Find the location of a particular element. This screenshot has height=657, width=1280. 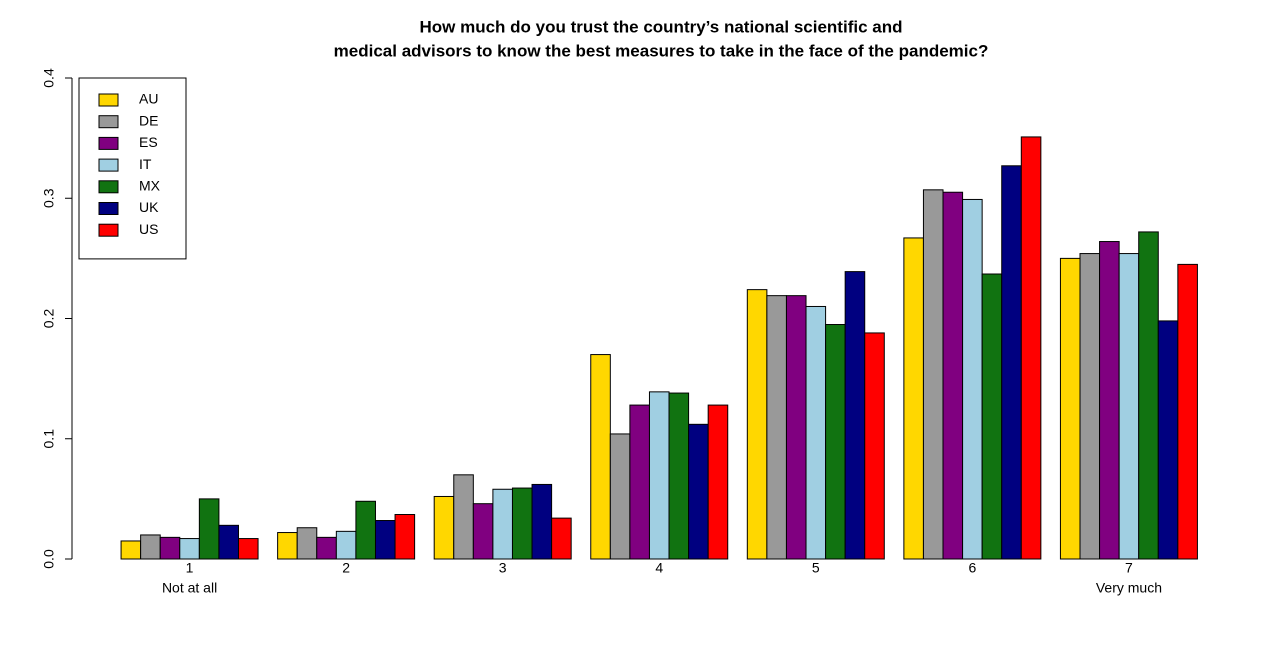

legend-label: MX is located at coordinates (150, 186).